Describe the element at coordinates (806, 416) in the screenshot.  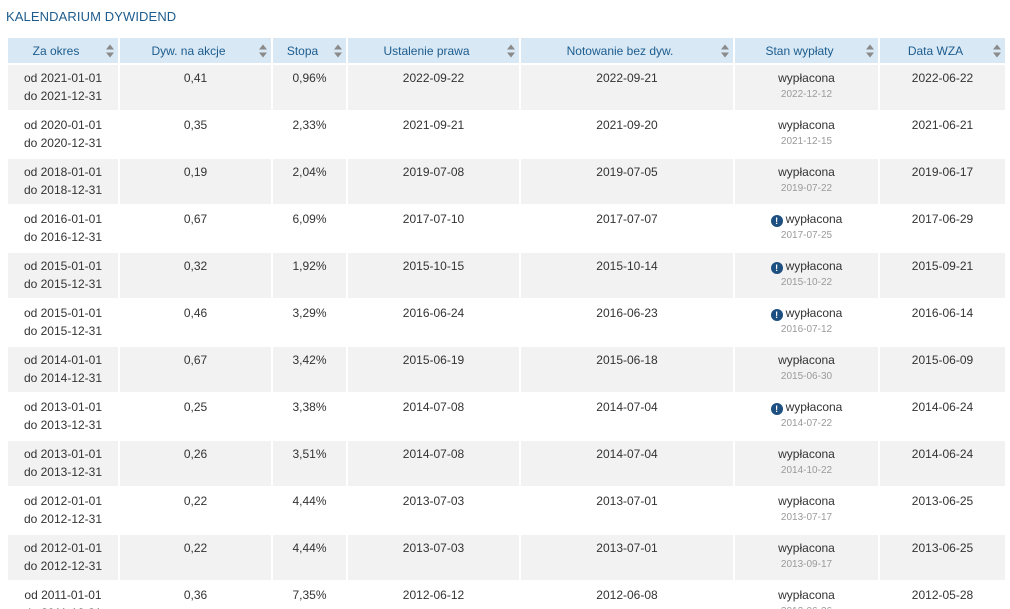
I see `payment-status-cell: ! wypłacona 2014-07-22` at that location.